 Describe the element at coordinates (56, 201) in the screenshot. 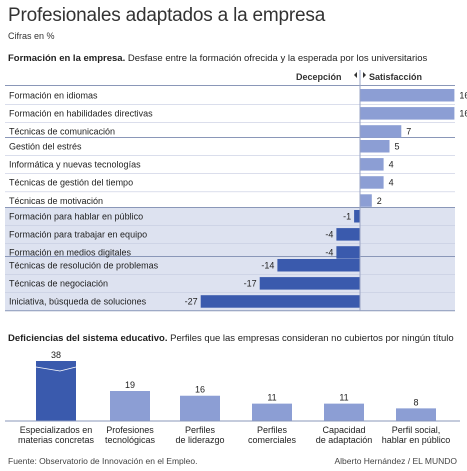

I see `category-label: Técnicas de motivación` at that location.